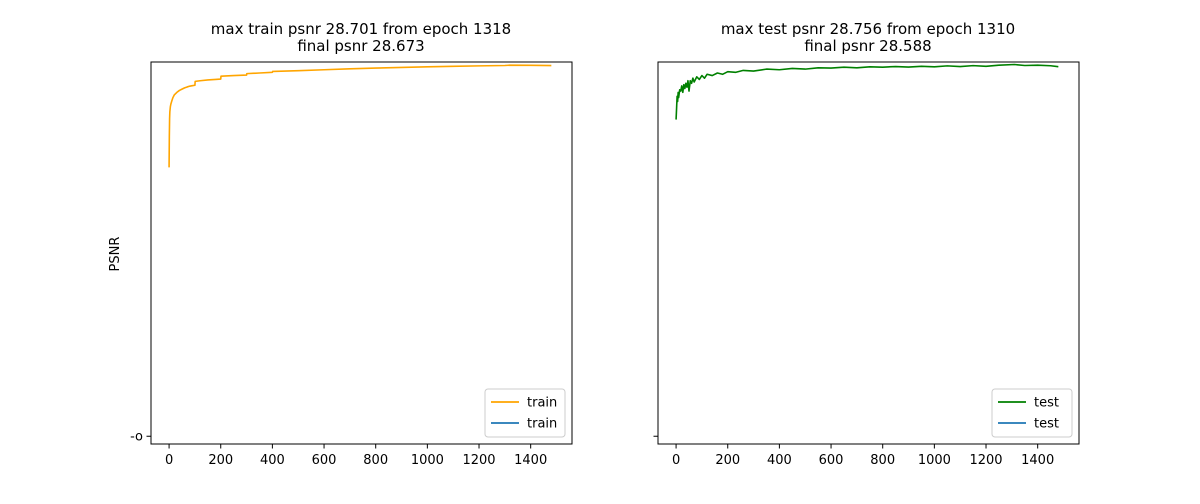  What do you see at coordinates (478, 460) in the screenshot?
I see `train-xtick-label-6: 1200` at bounding box center [478, 460].